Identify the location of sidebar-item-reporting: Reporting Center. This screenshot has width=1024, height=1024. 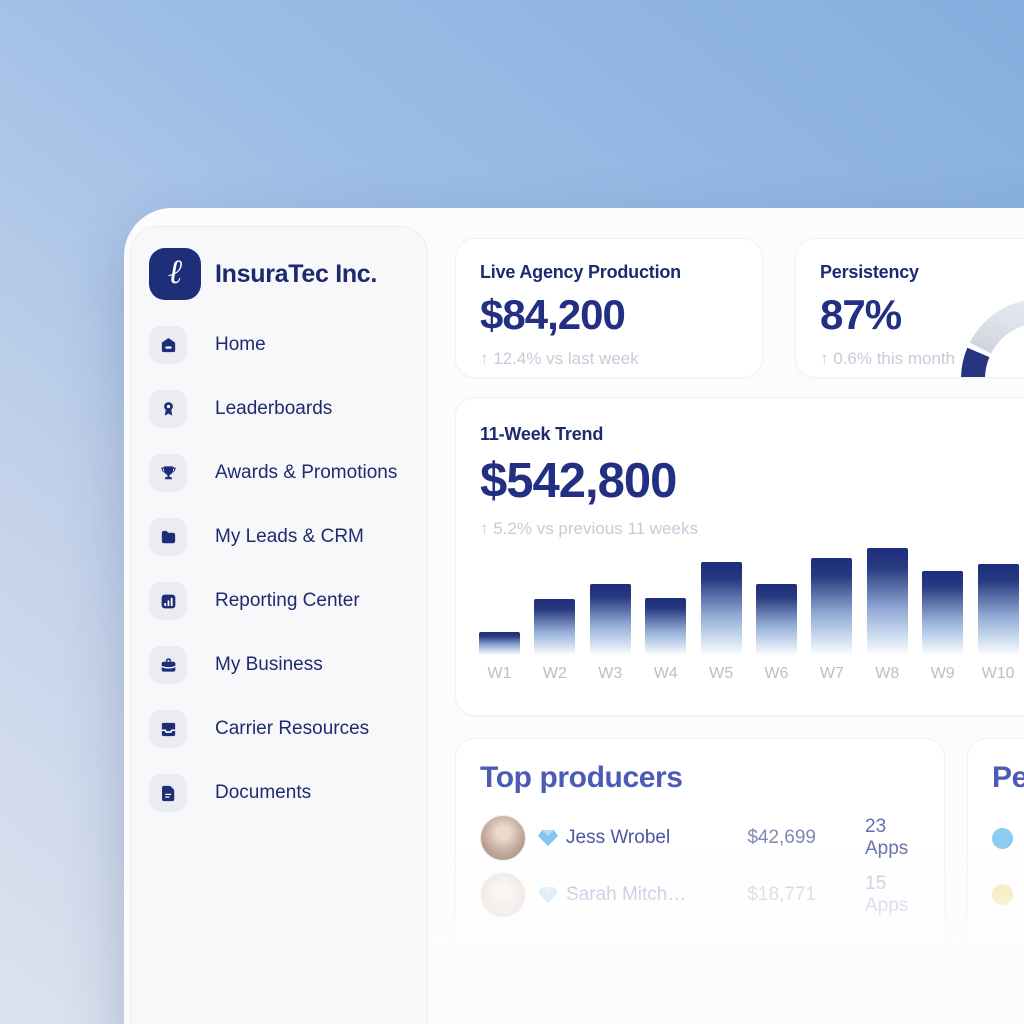
(279, 601).